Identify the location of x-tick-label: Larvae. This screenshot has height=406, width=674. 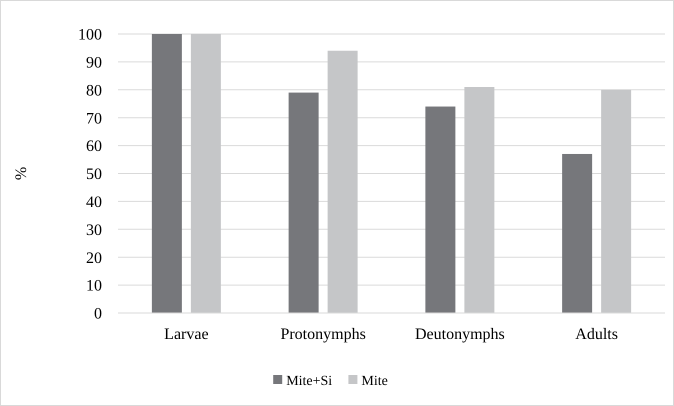
(186, 334).